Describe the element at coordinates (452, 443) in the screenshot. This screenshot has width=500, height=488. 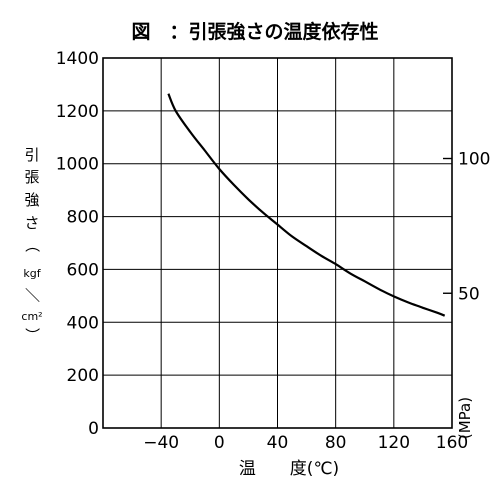
I see `x-tick-label: 160` at that location.